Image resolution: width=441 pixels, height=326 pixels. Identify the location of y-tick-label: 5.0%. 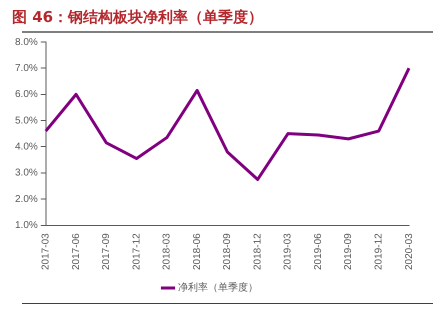
(26, 120).